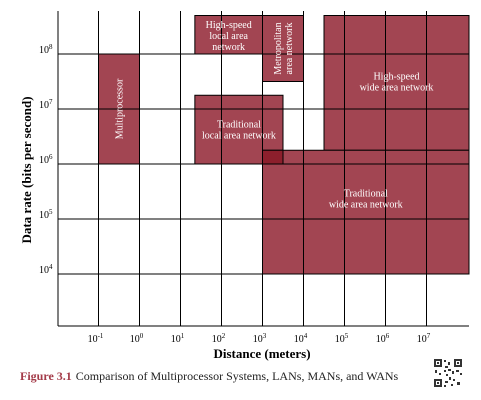  Describe the element at coordinates (301, 338) in the screenshot. I see `x-tick-label: 10⁴` at that location.